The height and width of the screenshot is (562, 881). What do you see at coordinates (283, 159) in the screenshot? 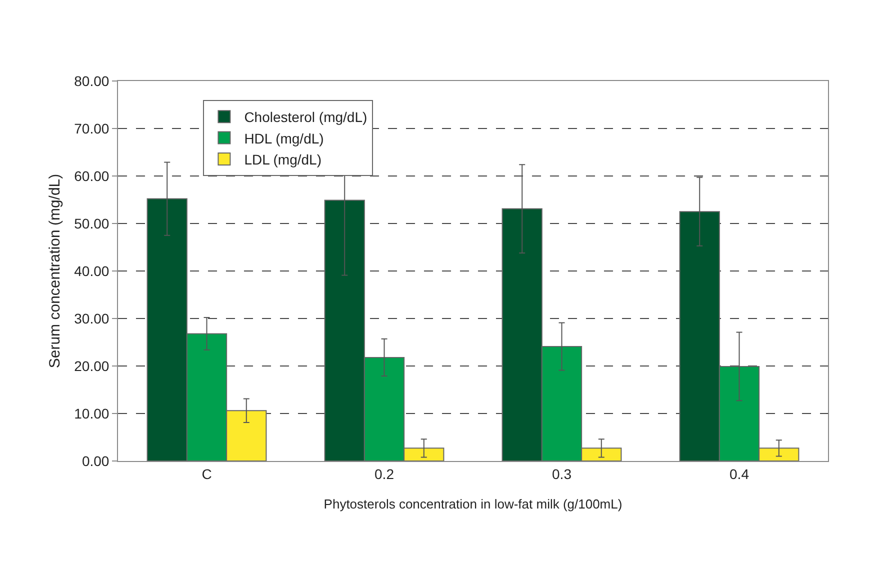
I see `legend-label: LDL (mg/dL)` at bounding box center [283, 159].